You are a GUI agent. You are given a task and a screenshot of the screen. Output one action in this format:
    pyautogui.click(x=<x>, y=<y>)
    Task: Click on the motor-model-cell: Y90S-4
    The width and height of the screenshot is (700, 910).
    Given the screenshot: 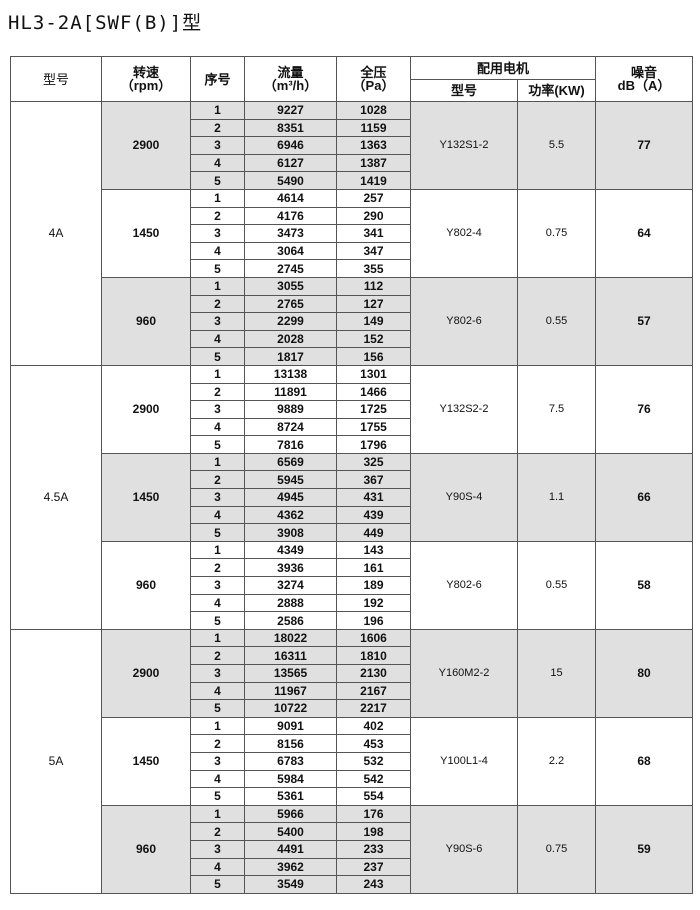 What is the action you would take?
    pyautogui.click(x=464, y=497)
    